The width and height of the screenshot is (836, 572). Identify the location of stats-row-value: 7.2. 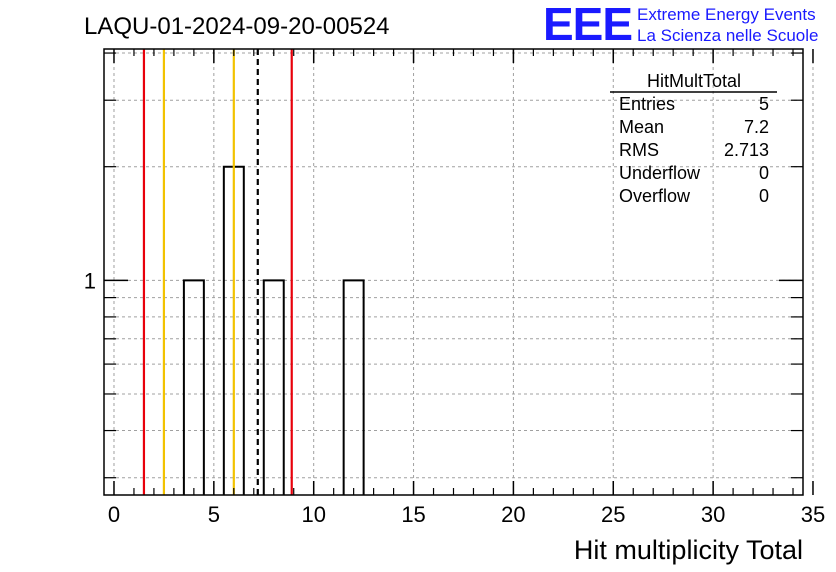
(756, 127).